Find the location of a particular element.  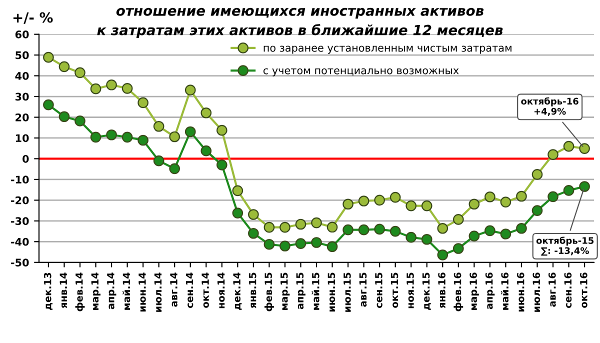

x-tick-label: сен.16 is located at coordinates (568, 290).